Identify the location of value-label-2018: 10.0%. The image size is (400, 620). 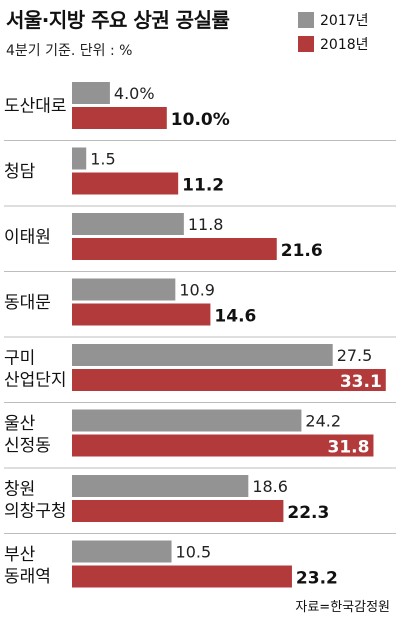
(200, 120).